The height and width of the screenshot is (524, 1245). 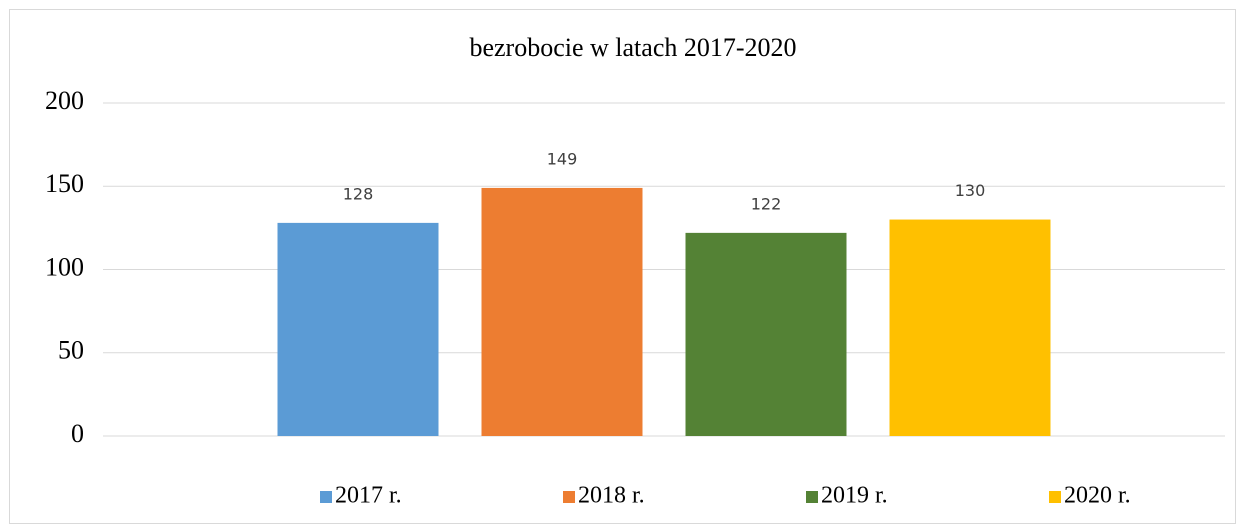 What do you see at coordinates (1097, 496) in the screenshot?
I see `legend-label: 2020 r.` at bounding box center [1097, 496].